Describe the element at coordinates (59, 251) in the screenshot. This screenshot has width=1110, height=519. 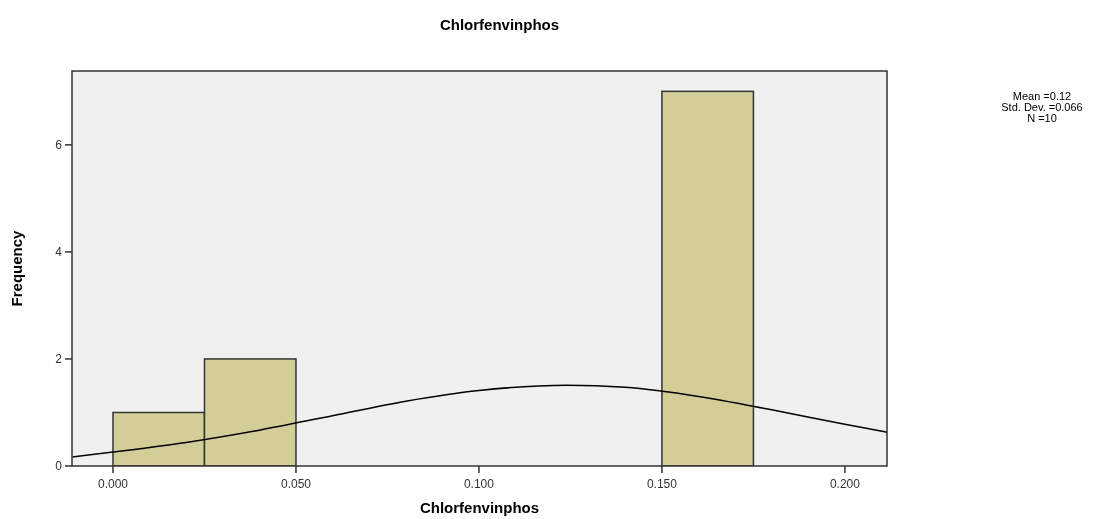
I see `y-tick-label: 4` at that location.